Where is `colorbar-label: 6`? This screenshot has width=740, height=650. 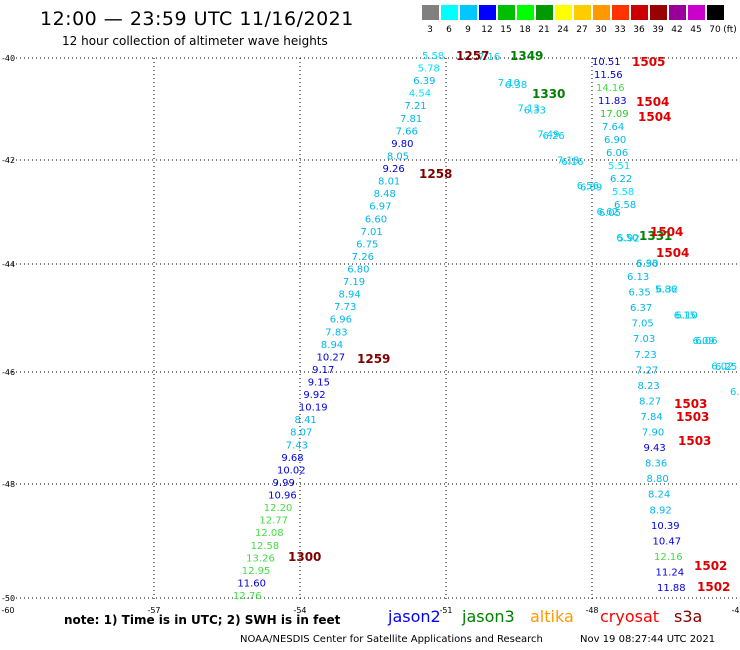 colorbar-label: 6 is located at coordinates (449, 30).